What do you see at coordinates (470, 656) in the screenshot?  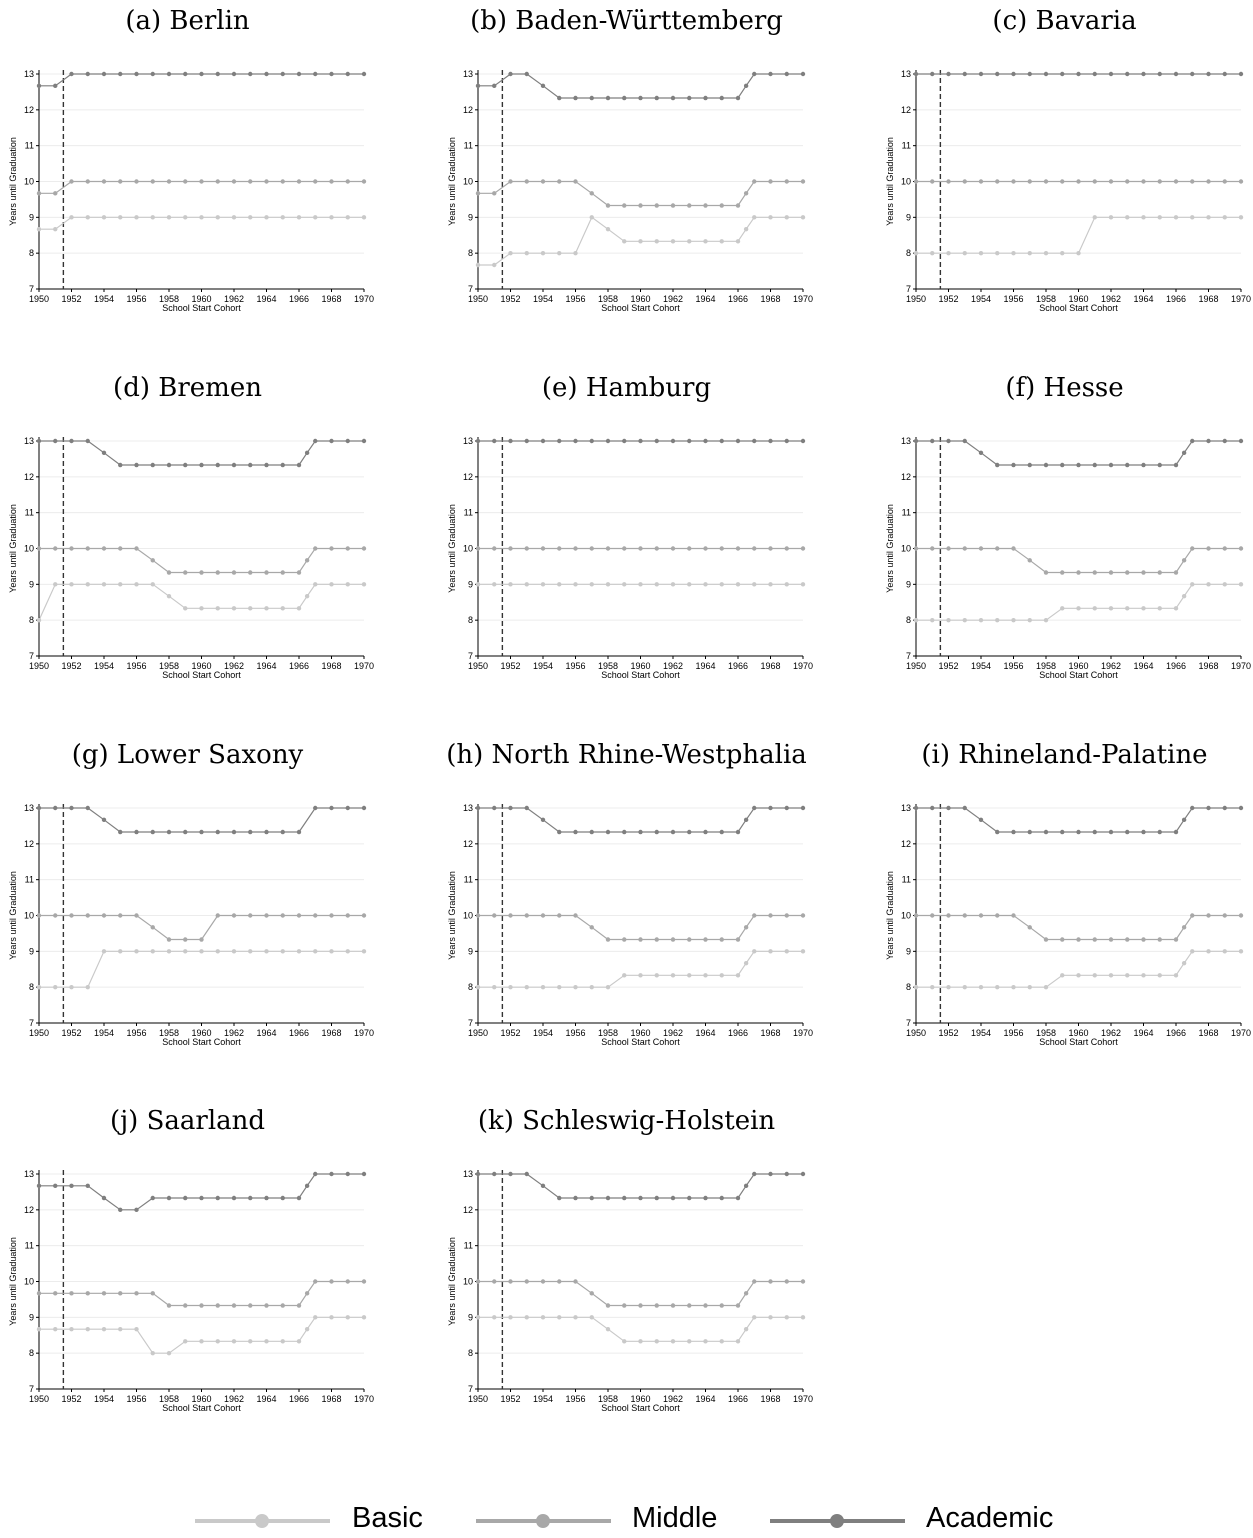 I see `y-tick-label: 7` at bounding box center [470, 656].